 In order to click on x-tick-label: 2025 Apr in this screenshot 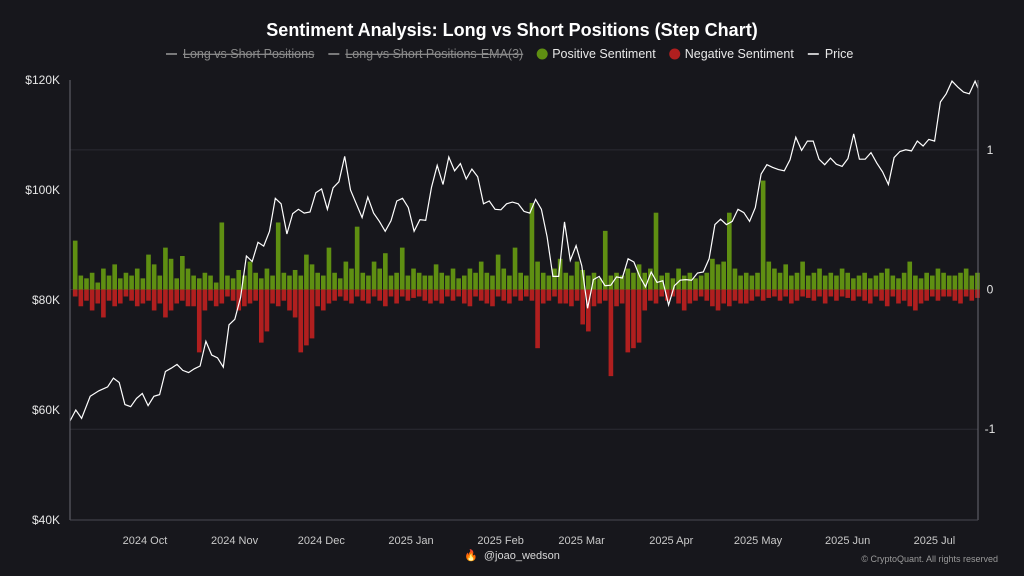, I will do `click(671, 541)`.